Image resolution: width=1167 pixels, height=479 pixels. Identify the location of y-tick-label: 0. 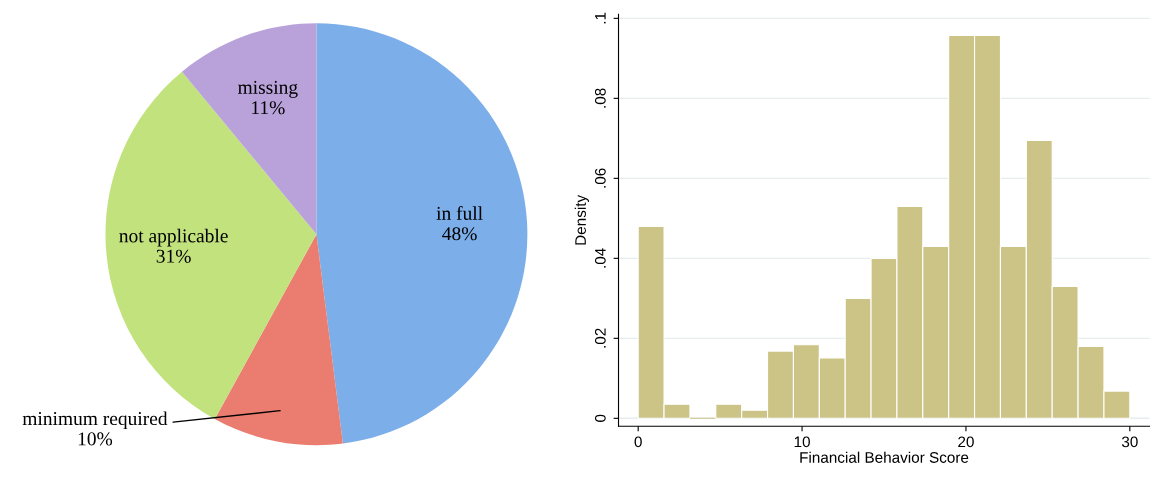
(600, 418).